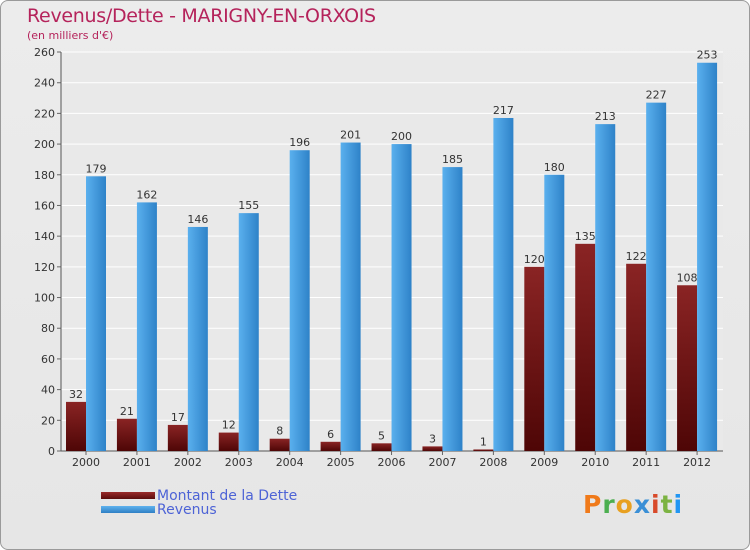 The height and width of the screenshot is (550, 750). Describe the element at coordinates (137, 462) in the screenshot. I see `x-tick-label-2001: 2001` at that location.